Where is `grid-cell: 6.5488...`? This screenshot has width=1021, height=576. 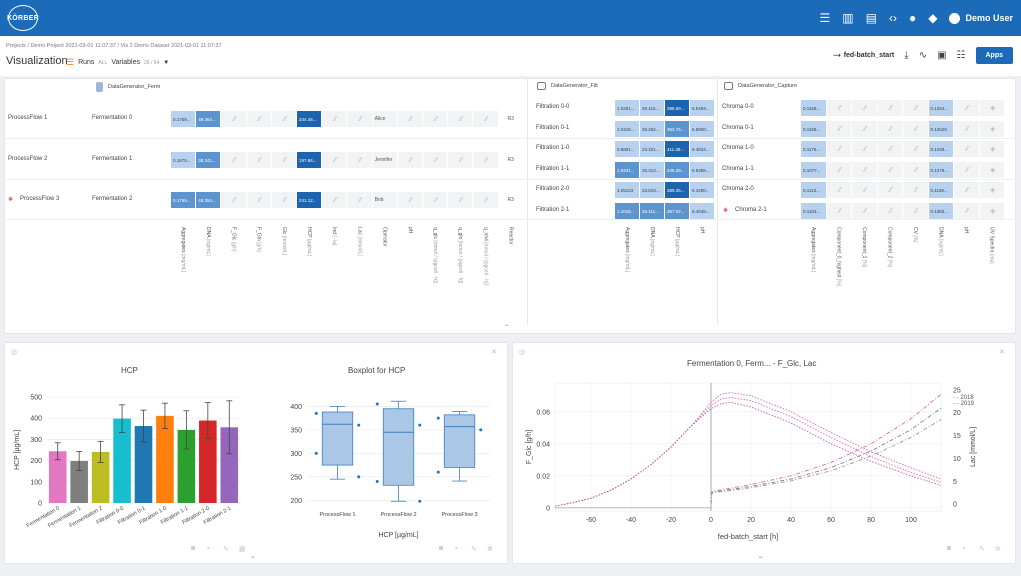 grid-cell: 6.5488... is located at coordinates (702, 170).